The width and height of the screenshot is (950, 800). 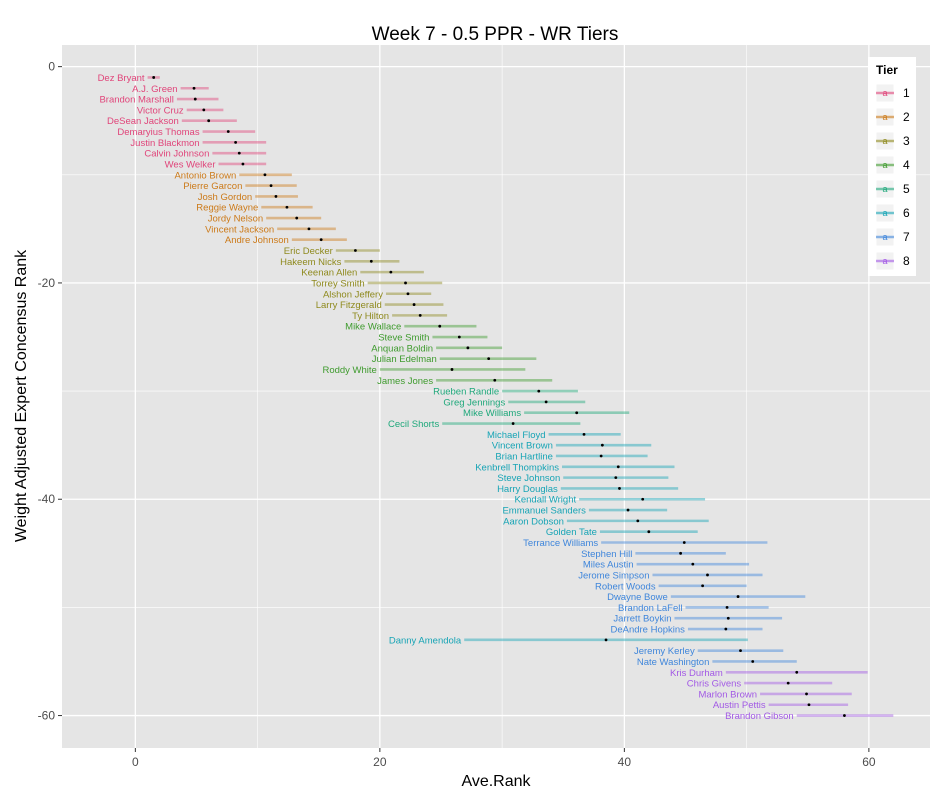 What do you see at coordinates (198, 143) in the screenshot?
I see `player-mark: Justin Blackmon` at bounding box center [198, 143].